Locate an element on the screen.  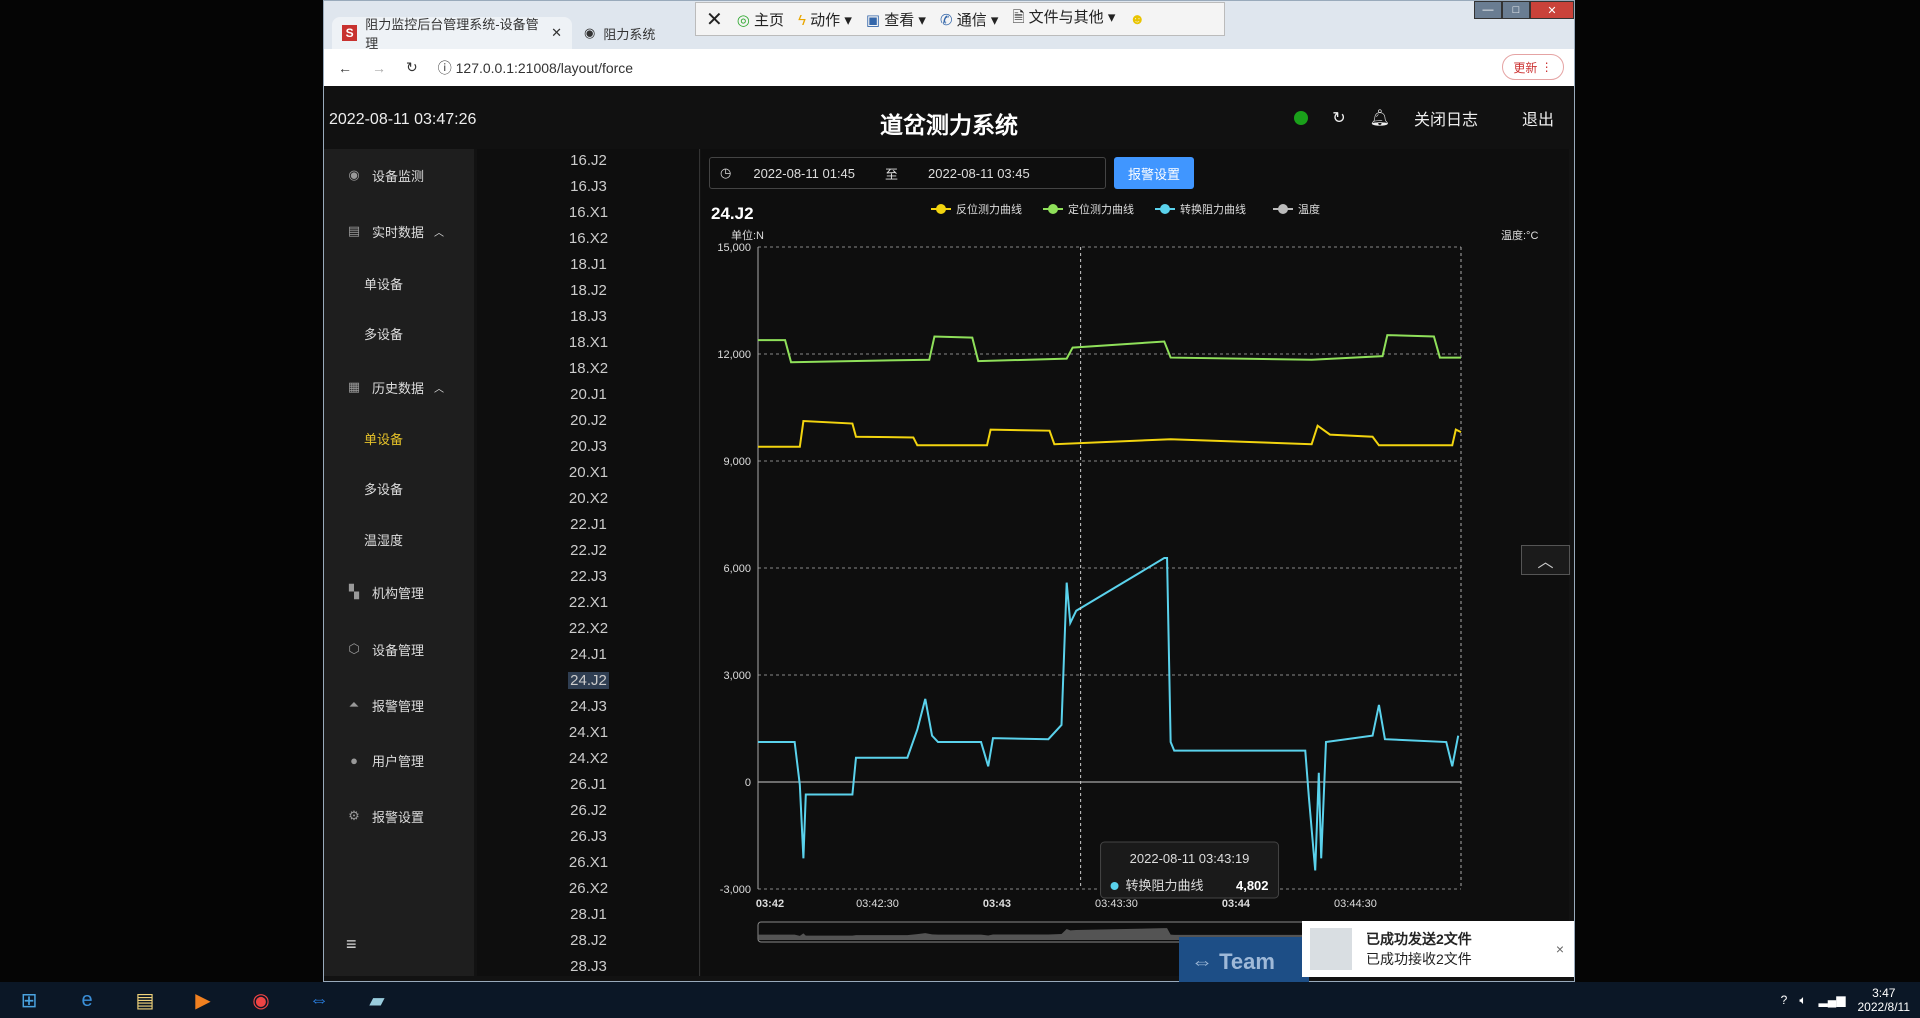
device-item: 24.X1 is located at coordinates (588, 733).